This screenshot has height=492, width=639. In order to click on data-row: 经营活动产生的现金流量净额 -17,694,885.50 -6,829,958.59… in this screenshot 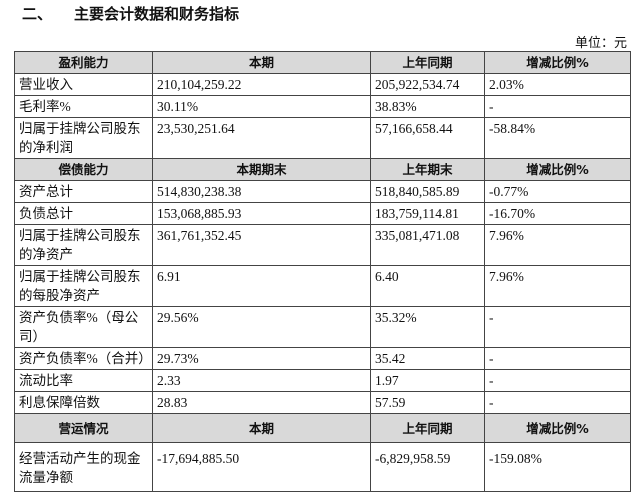, I will do `click(322, 467)`.